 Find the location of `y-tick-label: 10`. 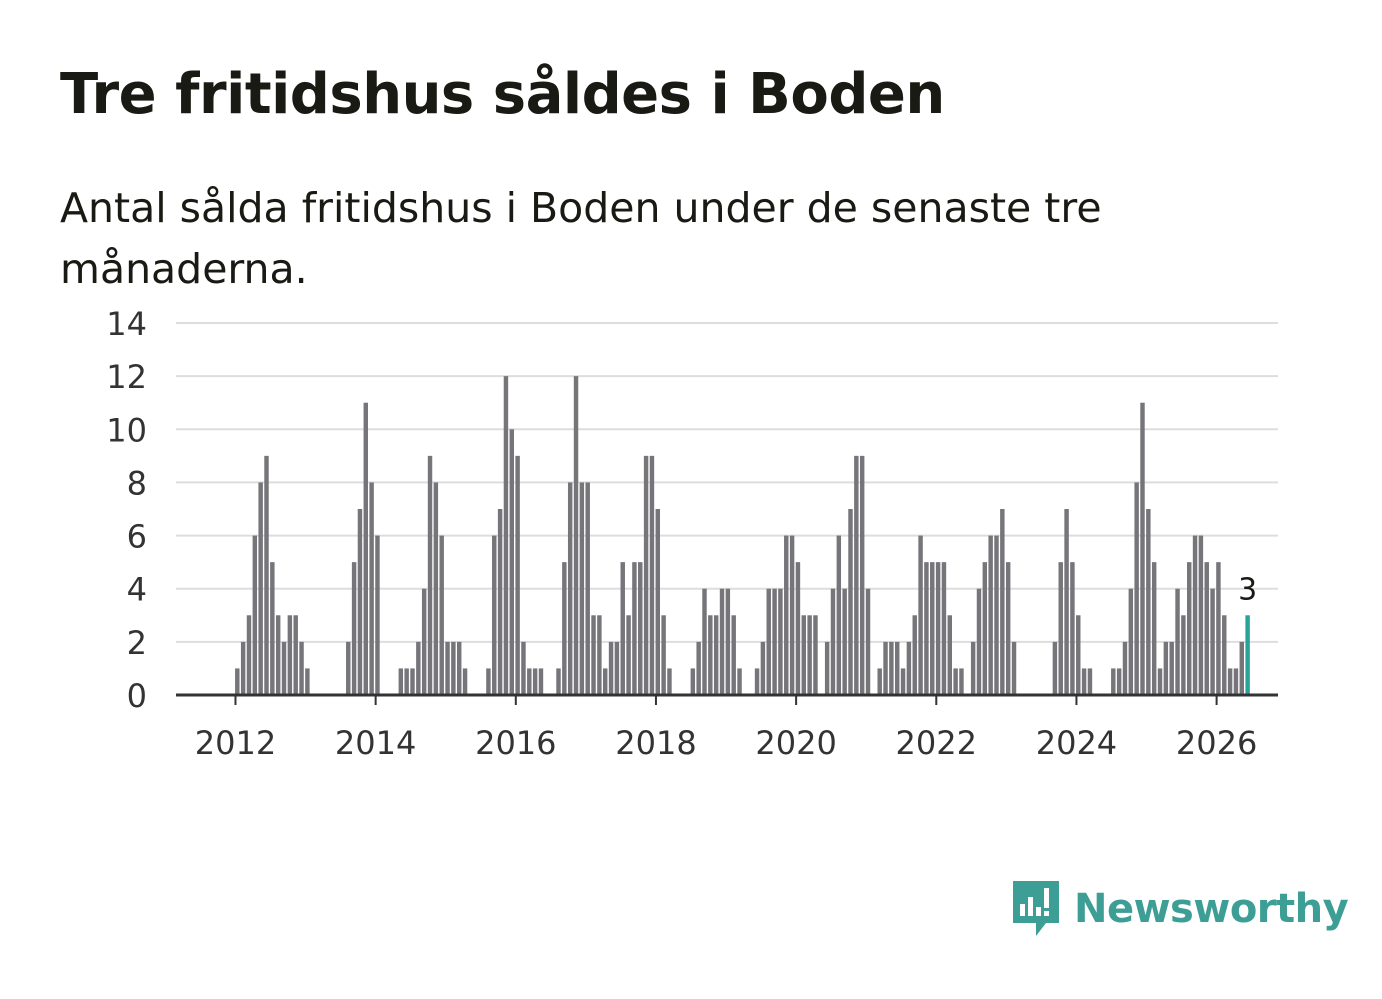

y-tick-label: 10 is located at coordinates (126, 430).